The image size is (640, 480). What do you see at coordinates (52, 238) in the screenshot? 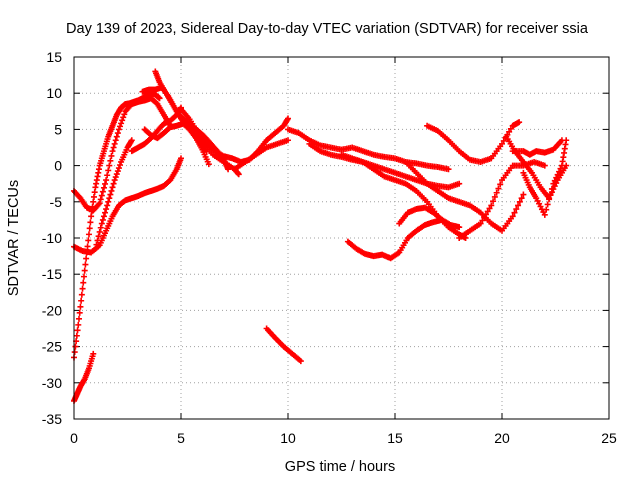
I see `y-tick-label: -10` at bounding box center [52, 238].